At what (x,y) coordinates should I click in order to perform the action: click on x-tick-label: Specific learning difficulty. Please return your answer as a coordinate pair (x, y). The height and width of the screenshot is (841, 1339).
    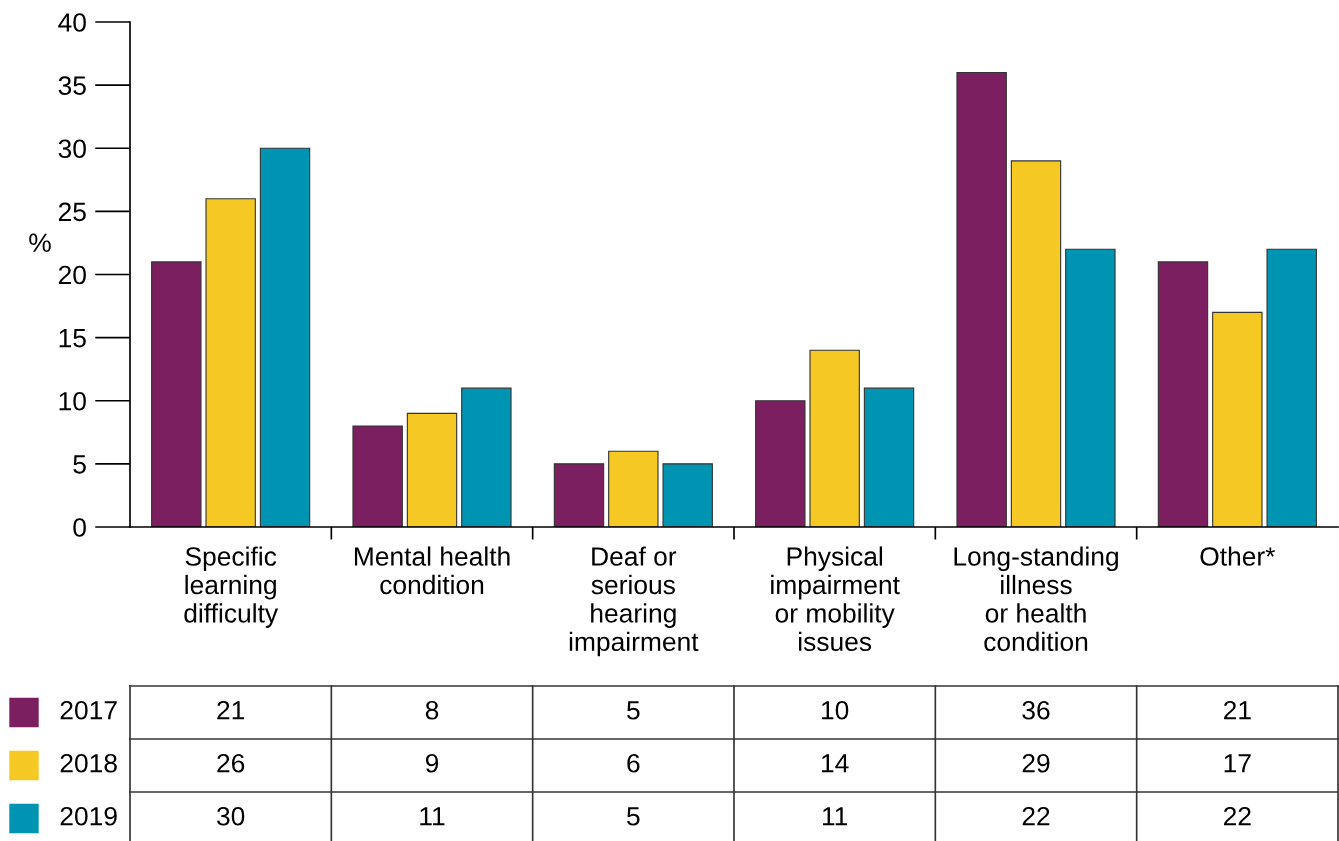
    Looking at the image, I should click on (231, 587).